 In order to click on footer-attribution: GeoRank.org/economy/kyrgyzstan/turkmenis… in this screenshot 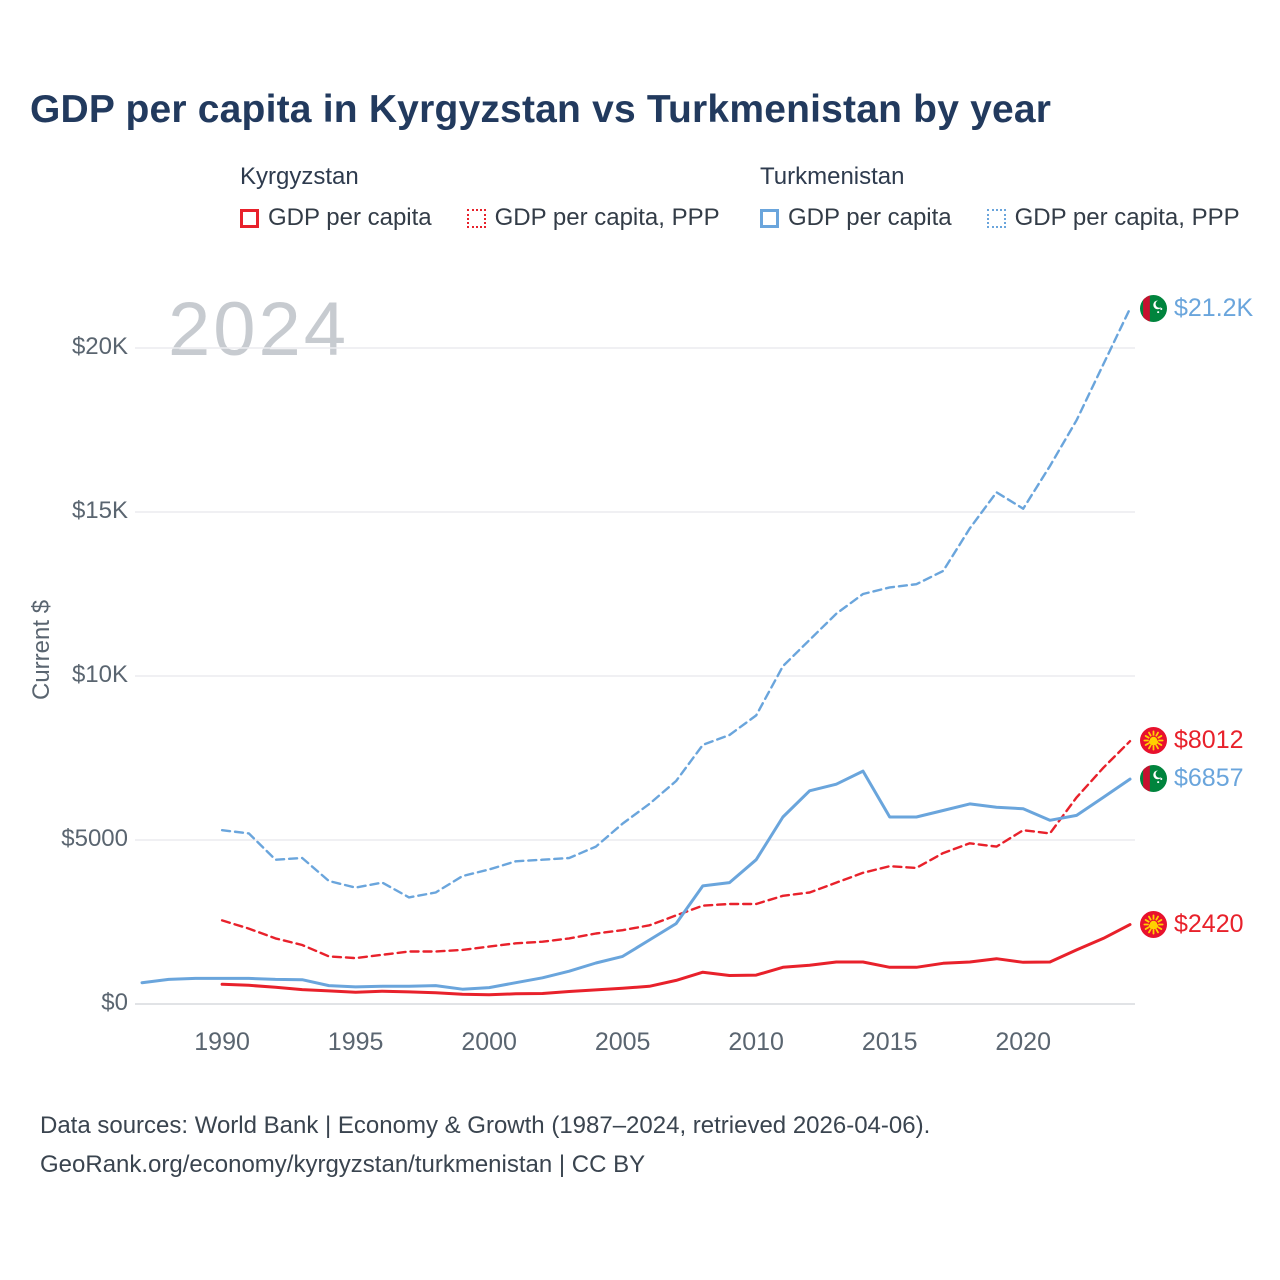, I will do `click(343, 1164)`.